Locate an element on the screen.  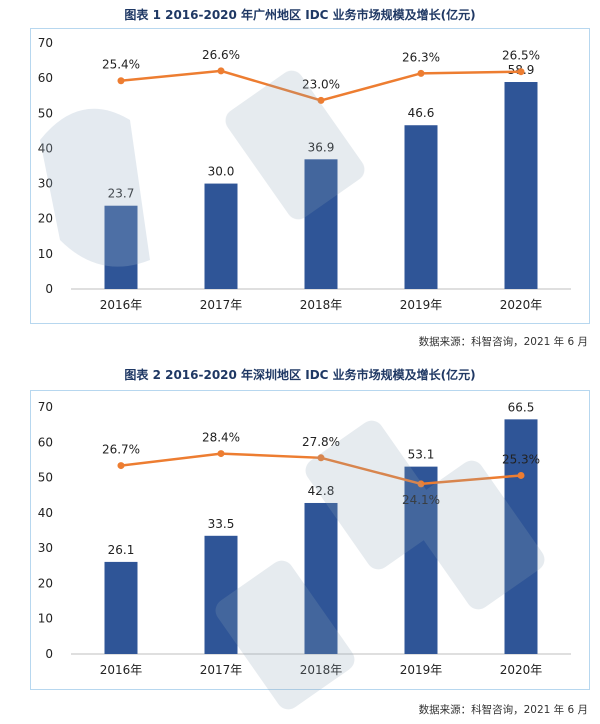
growth-data-label: 27.8% is located at coordinates (321, 442).